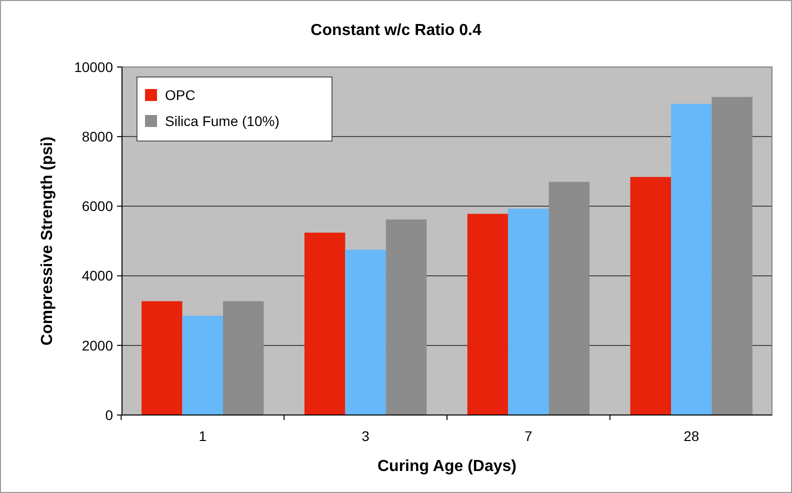 The width and height of the screenshot is (792, 493). I want to click on chart-title: Constant w/c Ratio 0.4, so click(396, 30).